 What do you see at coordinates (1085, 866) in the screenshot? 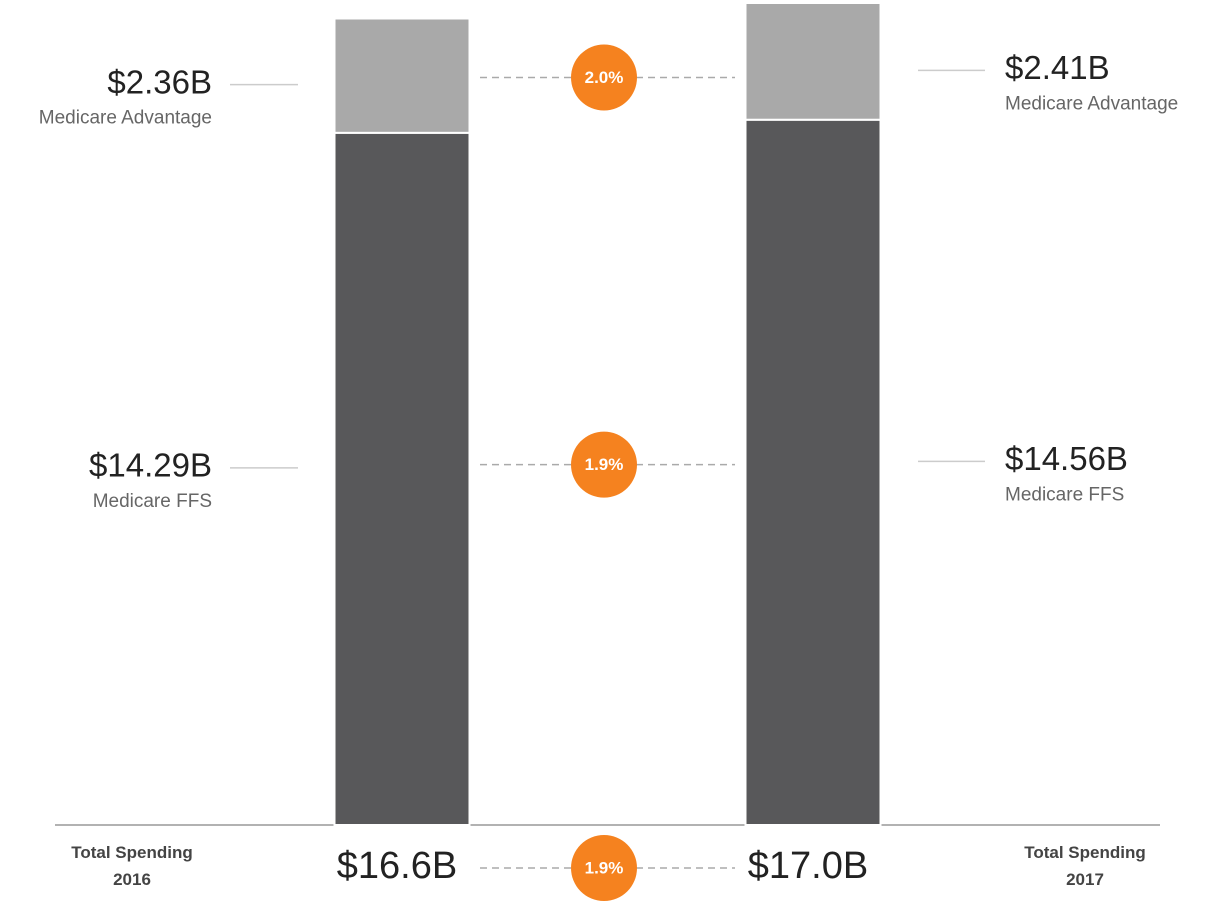
I see `category-label: Total Spending 2017` at bounding box center [1085, 866].